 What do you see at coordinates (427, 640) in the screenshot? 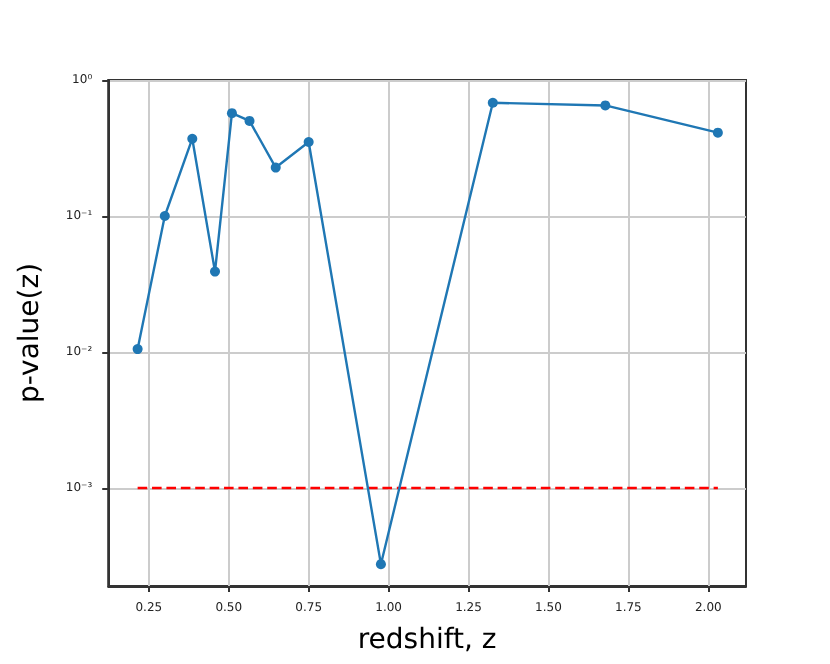
I see `x-axis-title: redshift, z` at bounding box center [427, 640].